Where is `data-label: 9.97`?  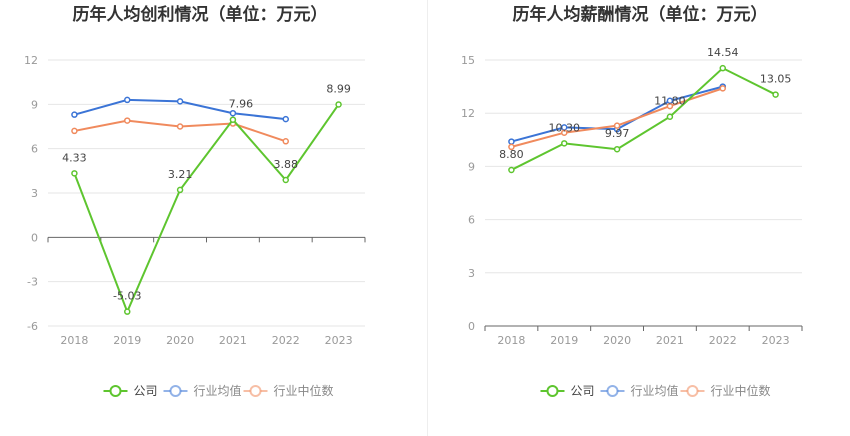 data-label: 9.97 is located at coordinates (617, 133).